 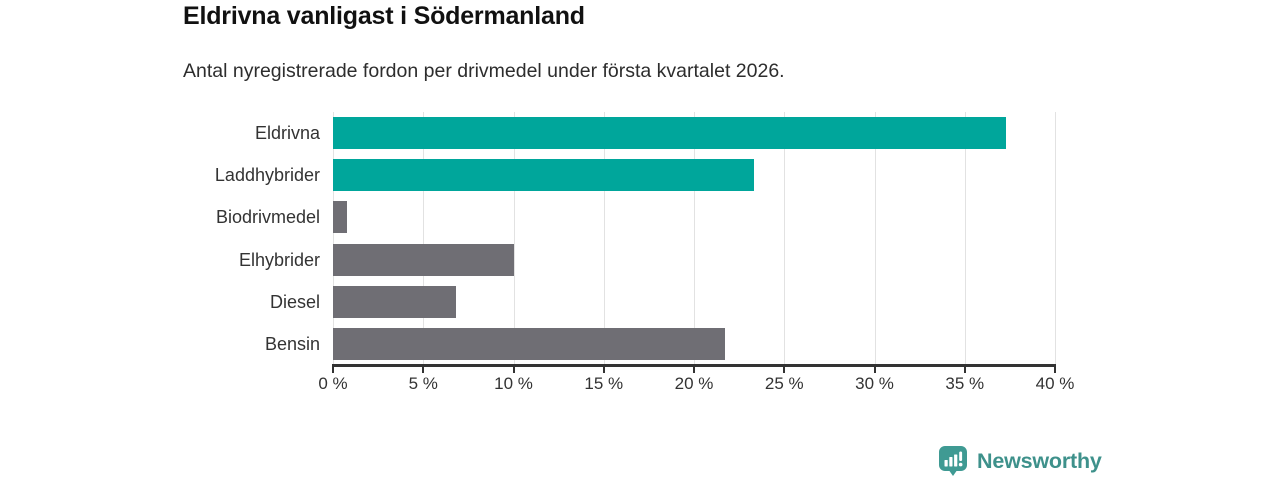 I want to click on x-tick-label: 40 %, so click(x=1055, y=383).